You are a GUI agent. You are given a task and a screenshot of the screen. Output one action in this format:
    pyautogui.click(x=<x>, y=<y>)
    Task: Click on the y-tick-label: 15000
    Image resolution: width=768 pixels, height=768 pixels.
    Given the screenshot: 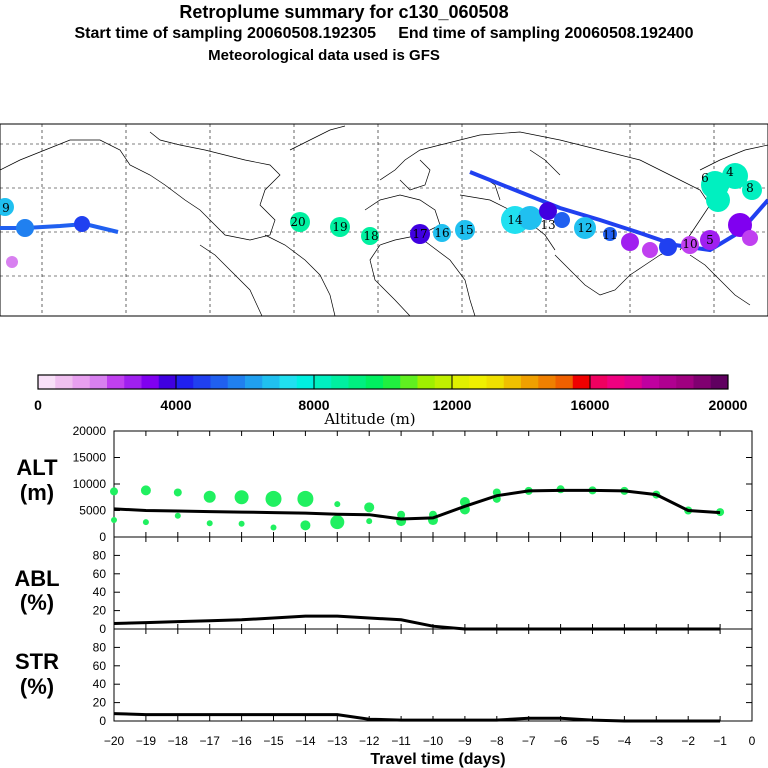 What is the action you would take?
    pyautogui.click(x=90, y=458)
    